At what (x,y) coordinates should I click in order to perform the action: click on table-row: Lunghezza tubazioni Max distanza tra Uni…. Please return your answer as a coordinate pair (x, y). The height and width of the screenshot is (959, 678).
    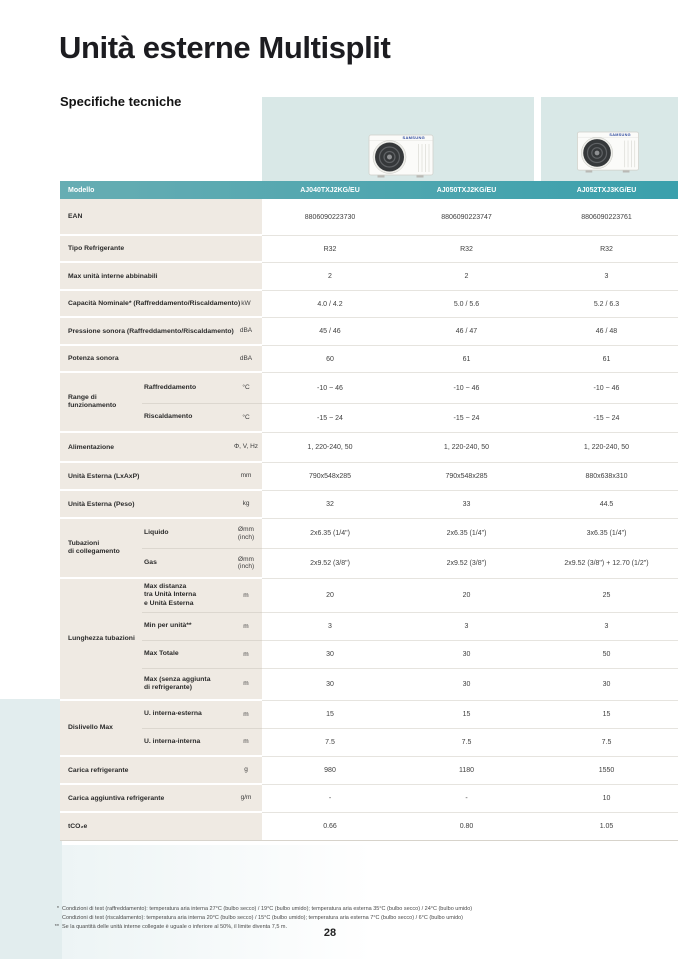
    Looking at the image, I should click on (369, 640).